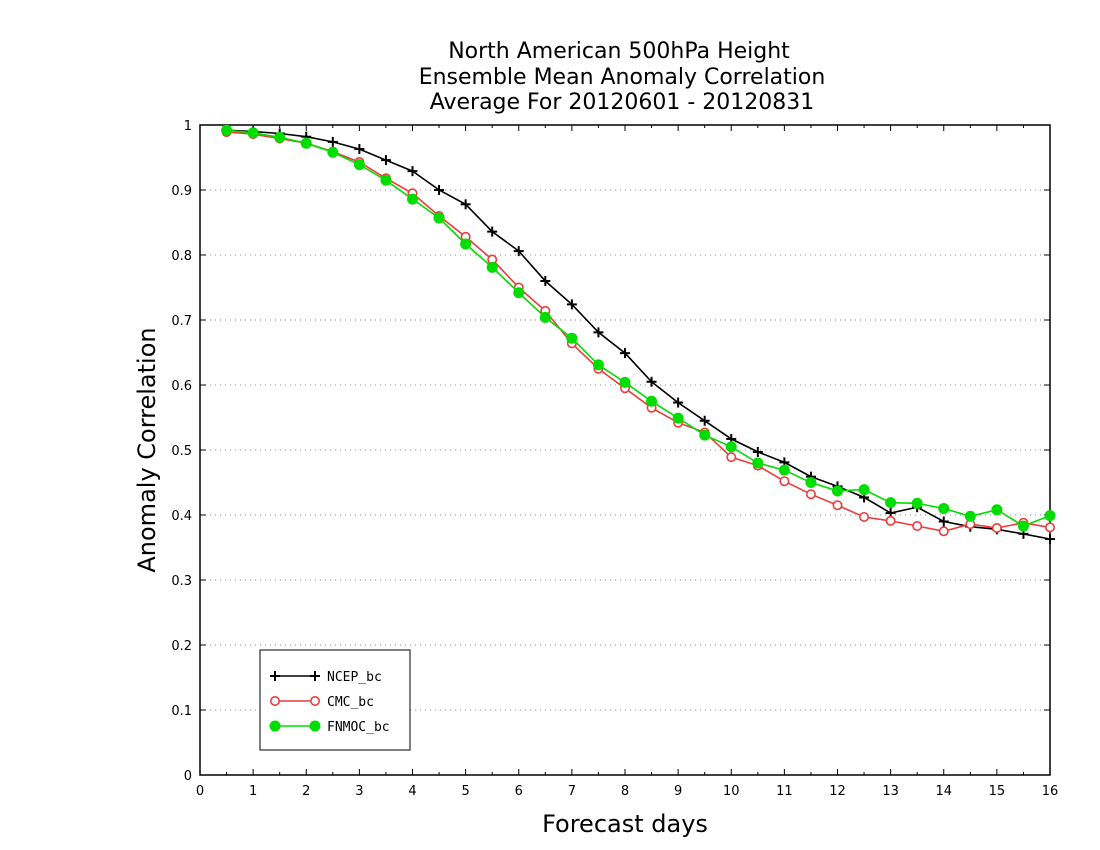 The image size is (1100, 850). What do you see at coordinates (354, 677) in the screenshot?
I see `legend-label: NCEP_bc` at bounding box center [354, 677].